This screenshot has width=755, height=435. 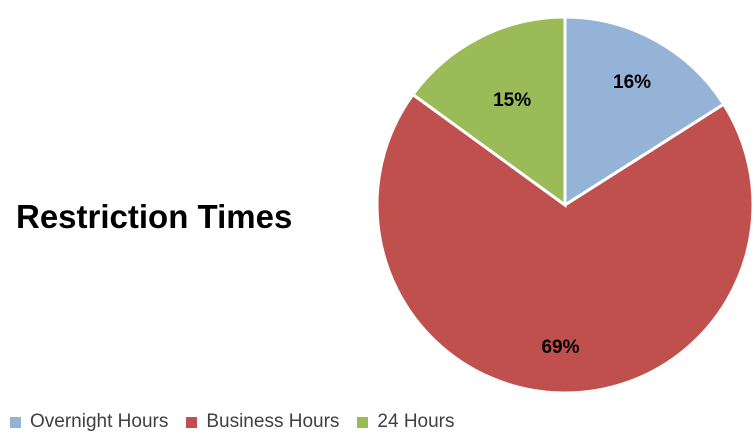 I want to click on legend-item-24-hours: 24 Hours, so click(x=406, y=422).